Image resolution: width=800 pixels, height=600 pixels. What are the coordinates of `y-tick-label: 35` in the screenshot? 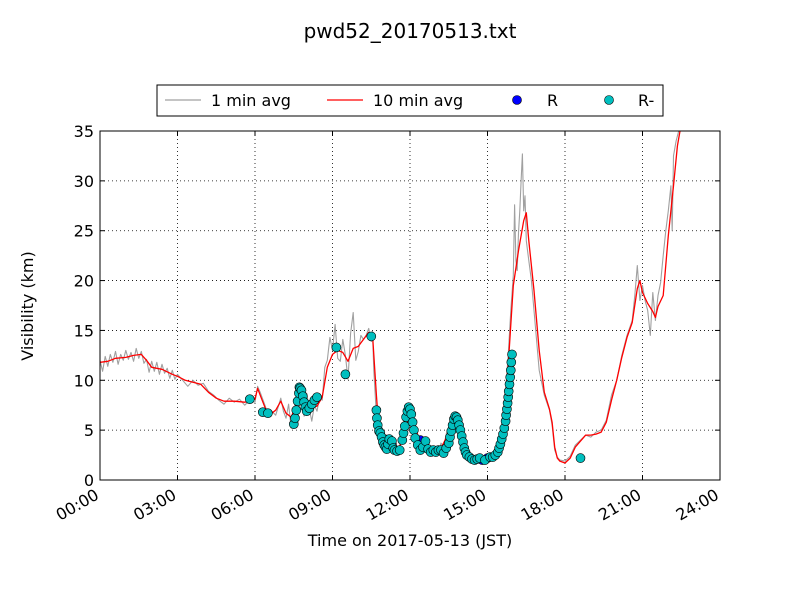 It's located at (84, 131).